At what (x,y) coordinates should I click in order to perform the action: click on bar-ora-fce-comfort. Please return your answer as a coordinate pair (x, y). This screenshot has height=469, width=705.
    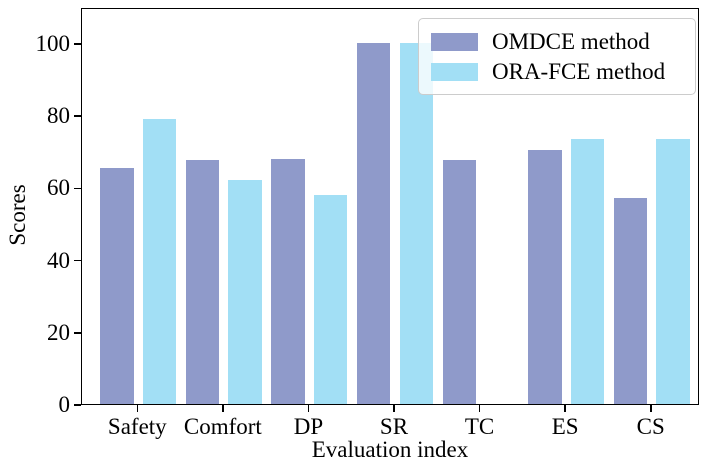
    Looking at the image, I should click on (245, 292).